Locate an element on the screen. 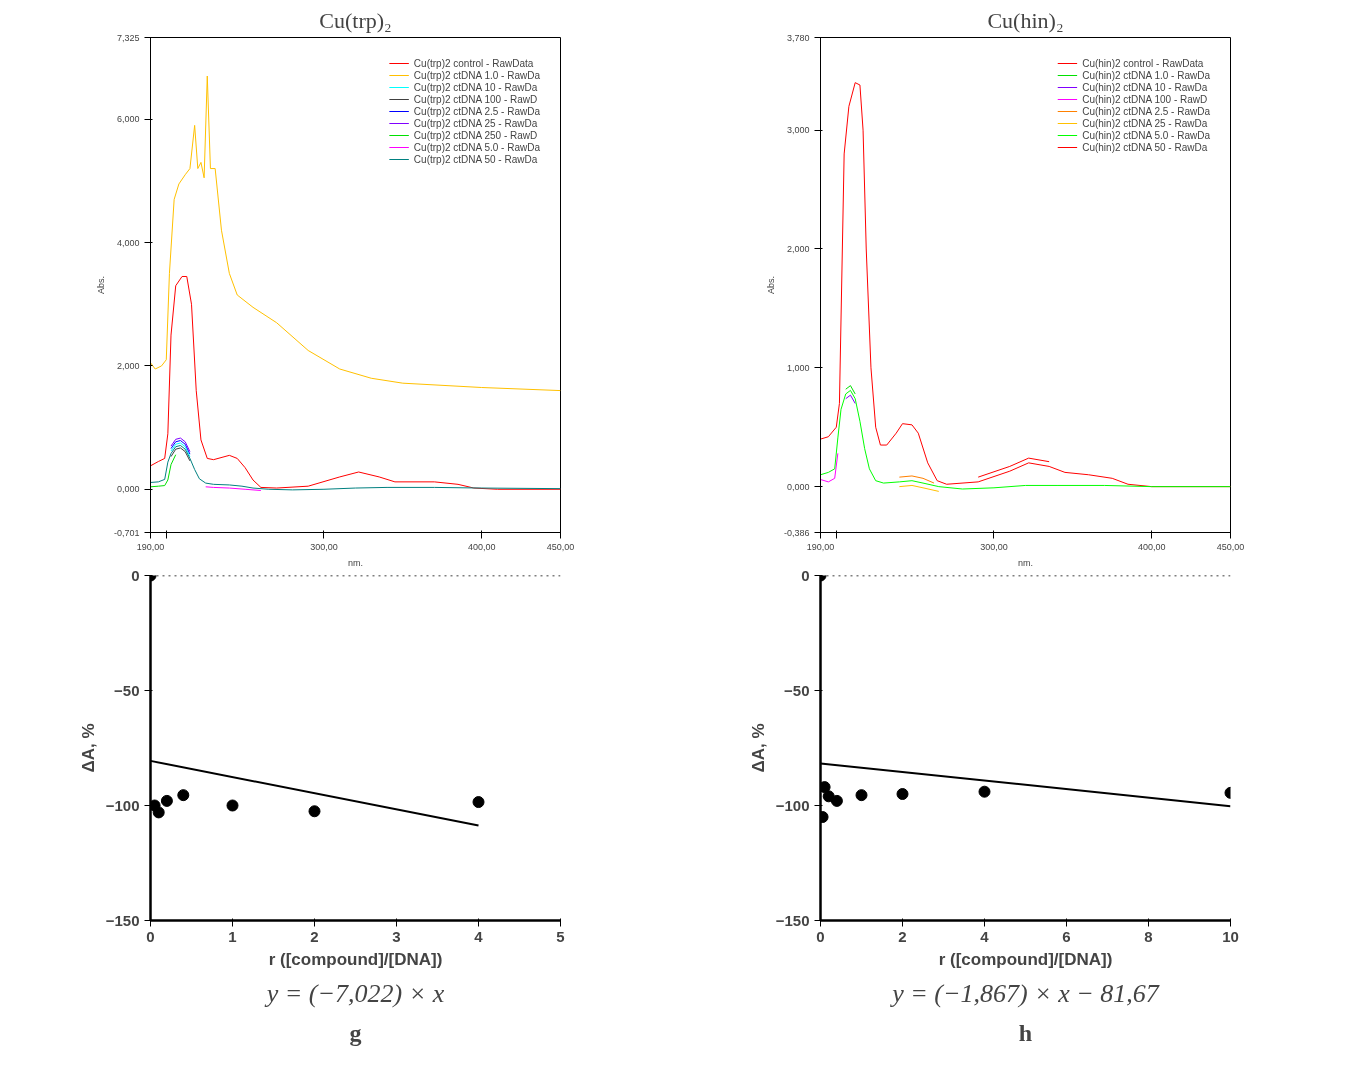 The image size is (1353, 1078). chart-title: Cu(hin)₂ is located at coordinates (1025, 20).